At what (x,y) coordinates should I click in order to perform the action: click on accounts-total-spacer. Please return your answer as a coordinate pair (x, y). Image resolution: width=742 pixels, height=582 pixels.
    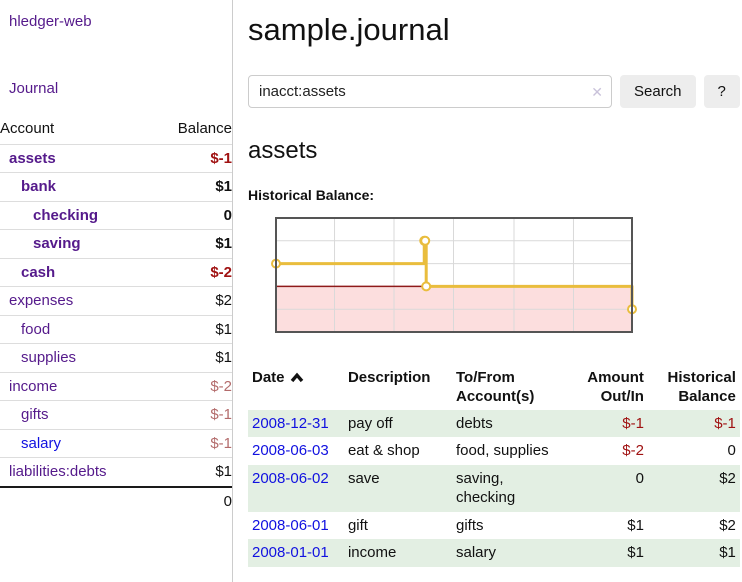
    Looking at the image, I should click on (77, 500).